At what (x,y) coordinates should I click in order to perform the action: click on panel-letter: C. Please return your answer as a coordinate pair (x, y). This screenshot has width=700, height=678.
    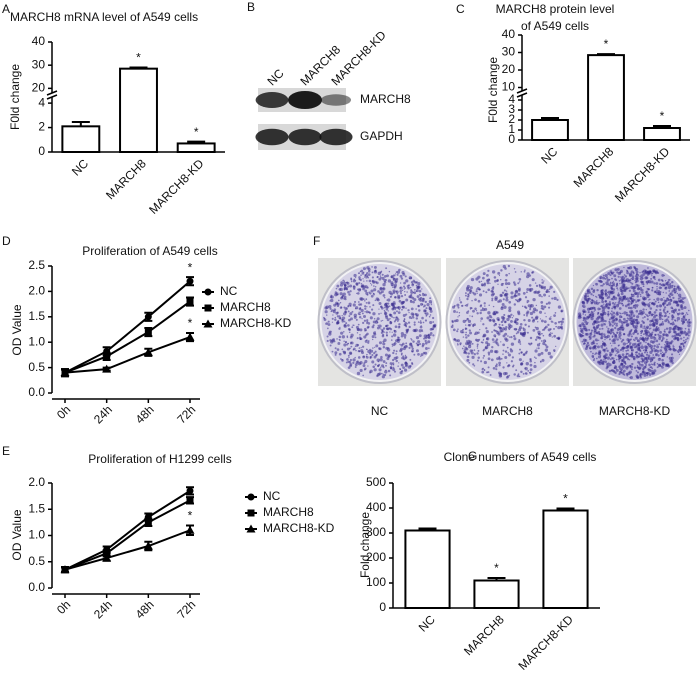
    Looking at the image, I should click on (460, 9).